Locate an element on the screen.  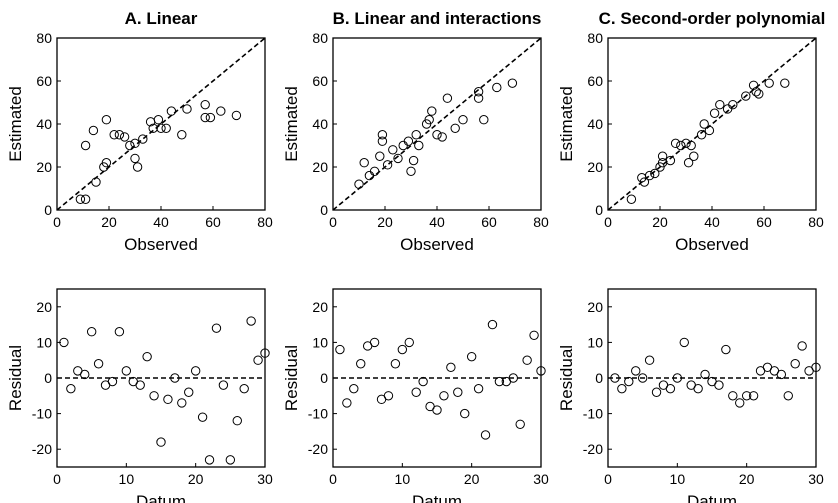
chart-2-ytick-label: 20 is located at coordinates (595, 167).